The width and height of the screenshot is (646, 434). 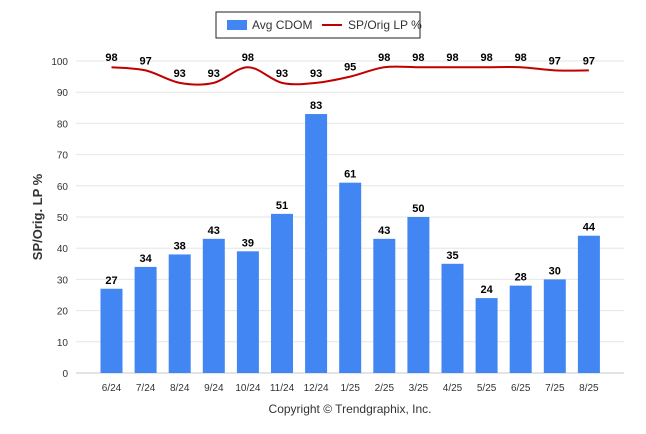 What do you see at coordinates (419, 388) in the screenshot?
I see `x-tick-label: 3/25` at bounding box center [419, 388].